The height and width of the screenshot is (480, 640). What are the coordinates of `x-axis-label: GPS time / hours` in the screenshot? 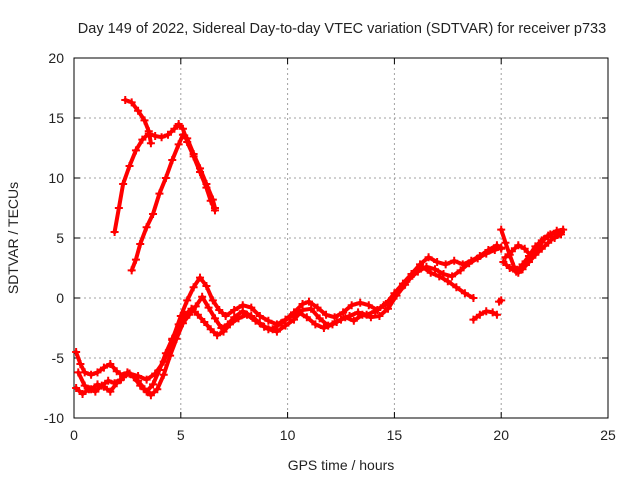 It's located at (341, 465).